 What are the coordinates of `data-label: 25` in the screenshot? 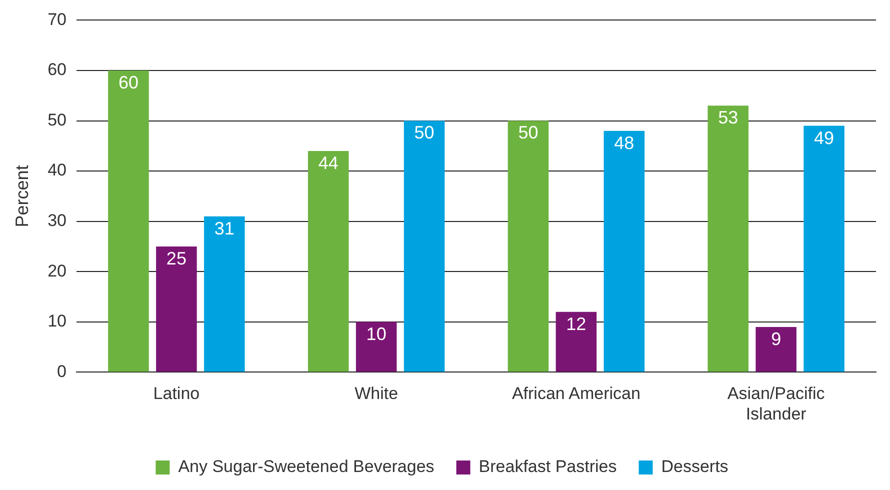 It's located at (176, 258).